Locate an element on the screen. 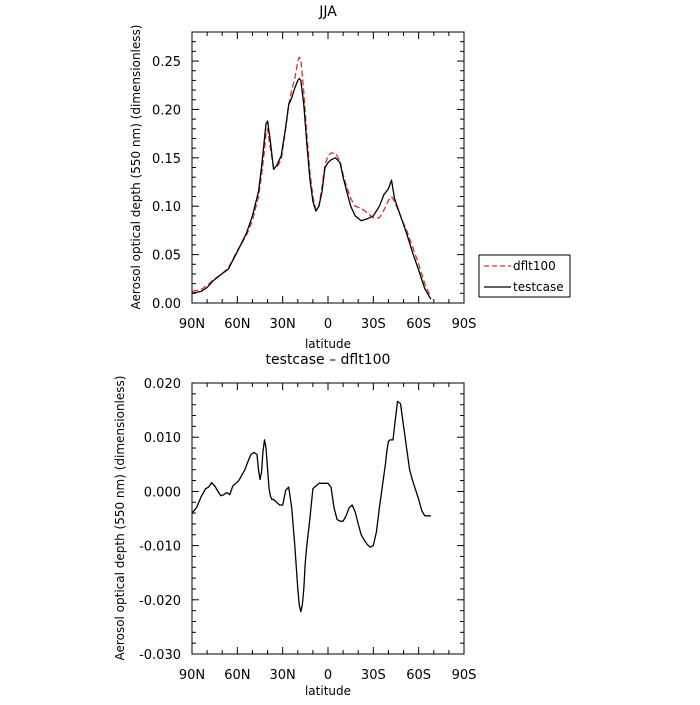 This screenshot has width=700, height=705. bottom-x-tick-label: 60N is located at coordinates (237, 675).